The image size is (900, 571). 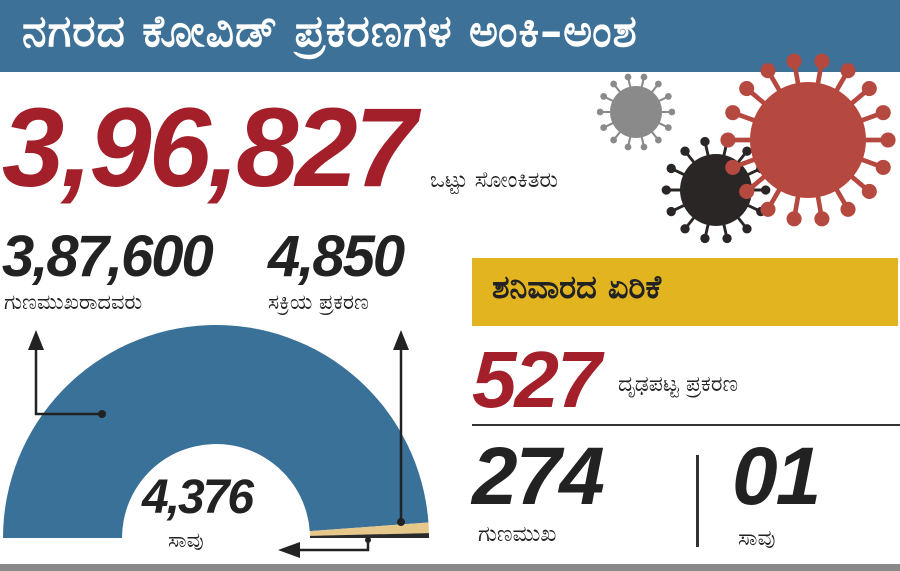 What do you see at coordinates (685, 292) in the screenshot?
I see `saturday-banner` at bounding box center [685, 292].